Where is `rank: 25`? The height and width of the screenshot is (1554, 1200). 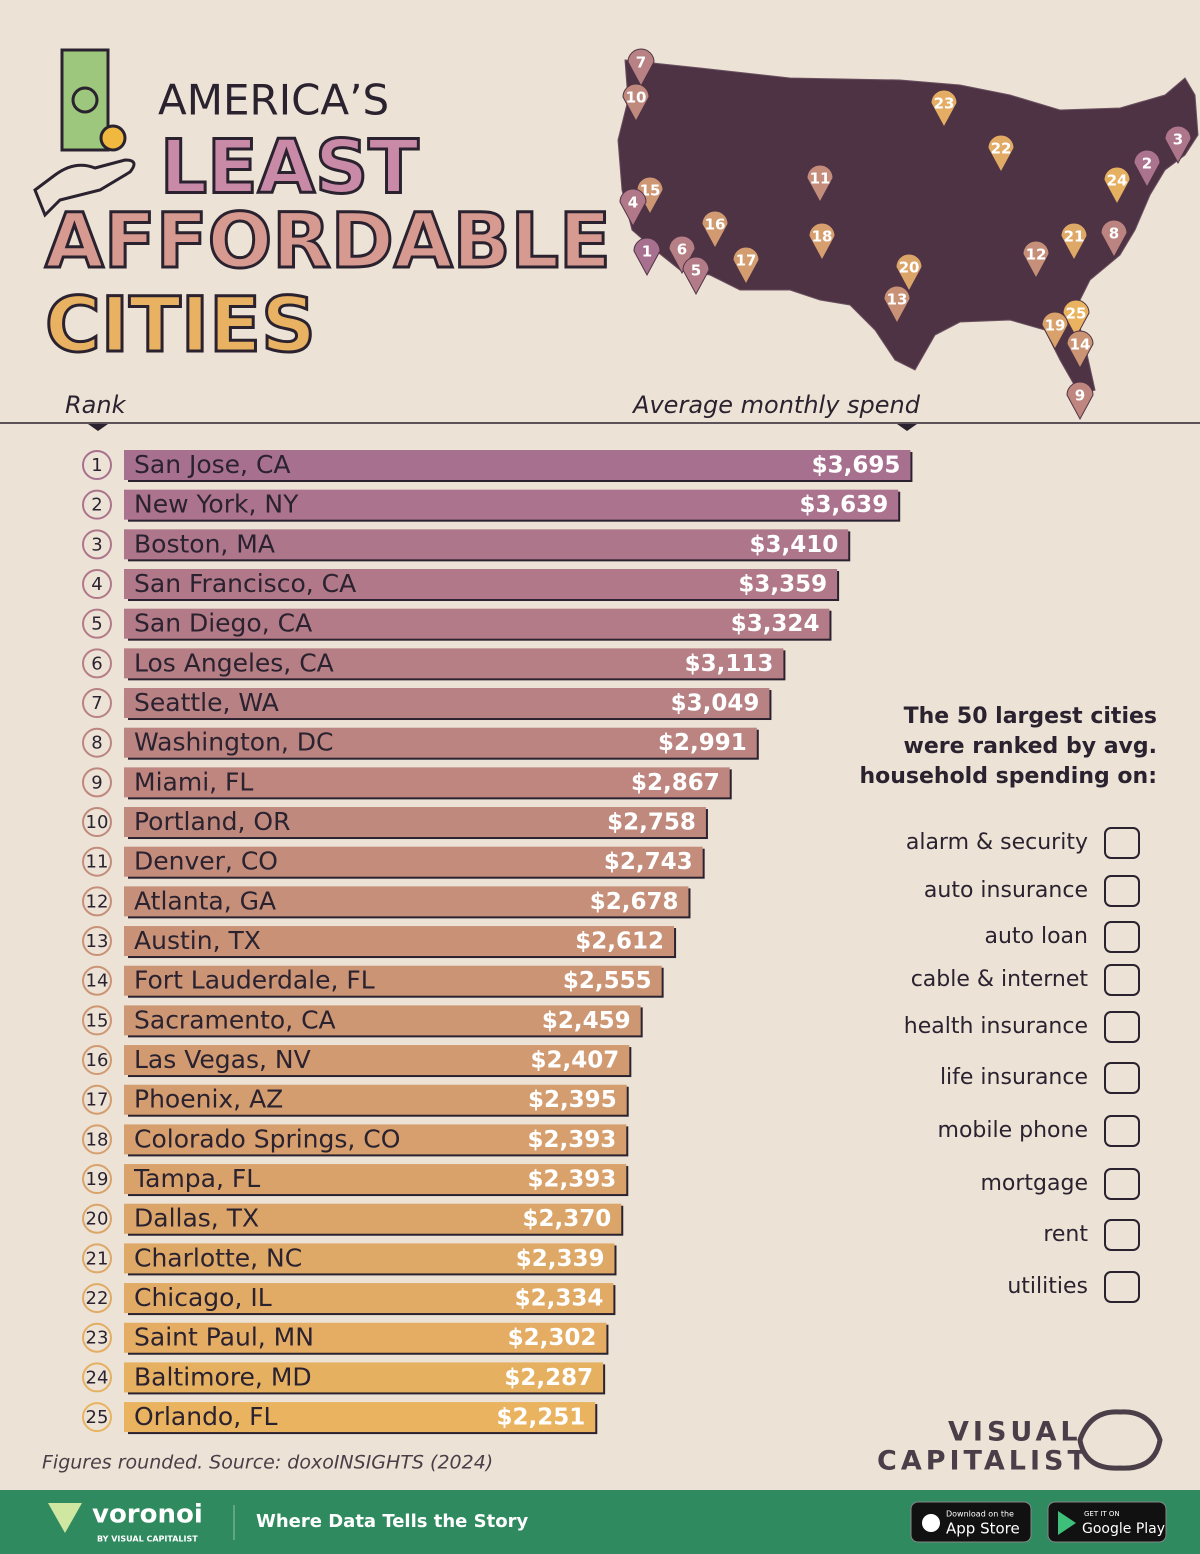
rank: 25 is located at coordinates (97, 1417).